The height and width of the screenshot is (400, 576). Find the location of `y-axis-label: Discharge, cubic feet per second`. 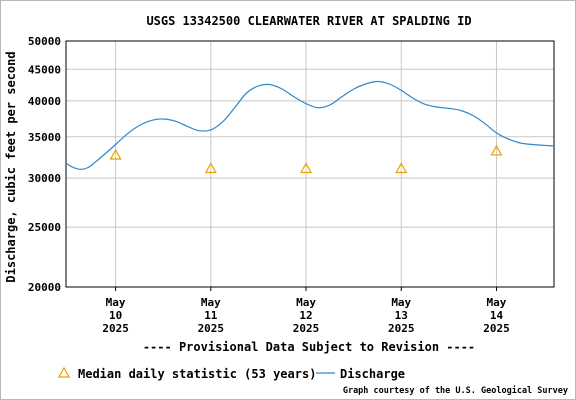

y-axis-label: Discharge, cubic feet per second is located at coordinates (11, 166).